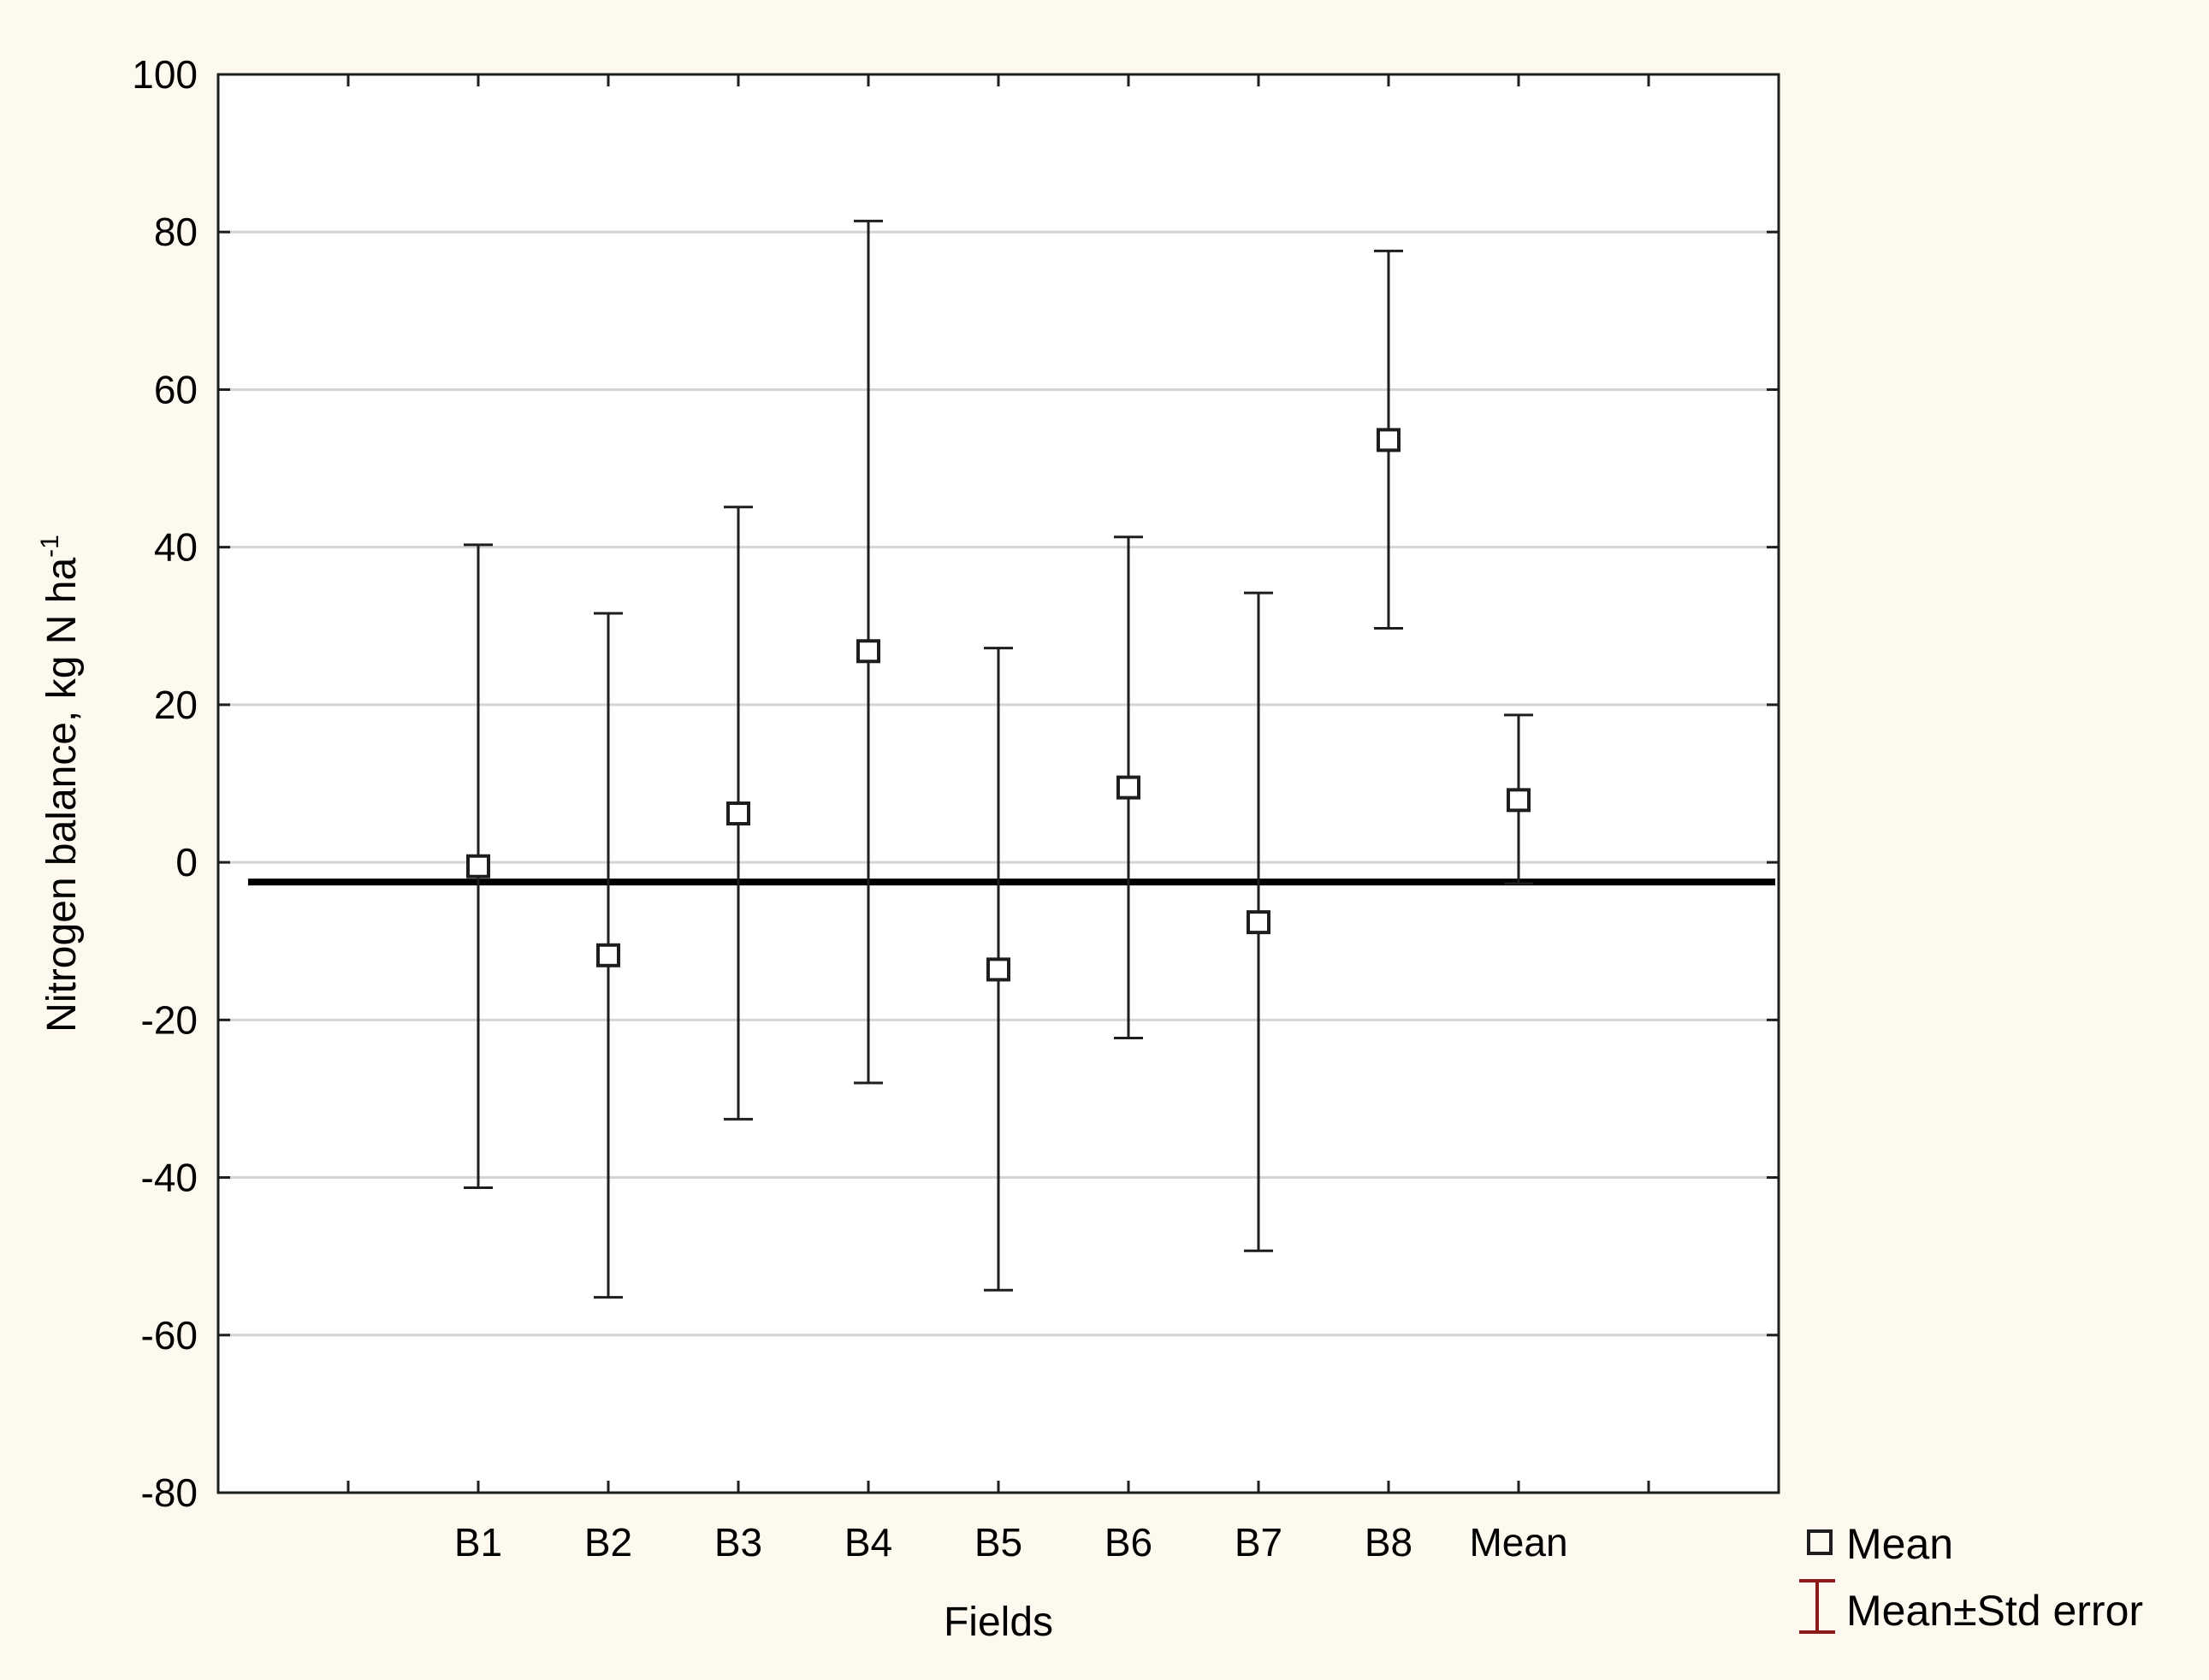  Describe the element at coordinates (608, 1543) in the screenshot. I see `x-tick-label-b2: B2` at that location.